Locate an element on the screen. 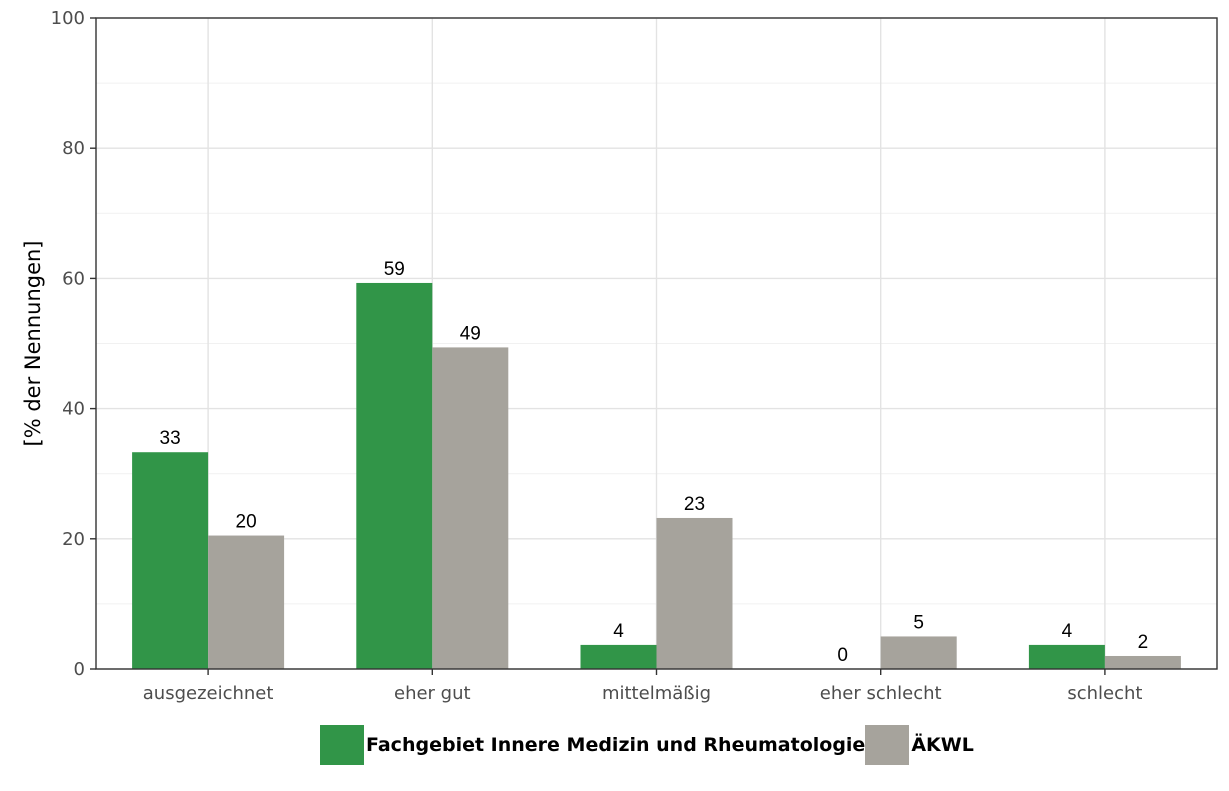 Image resolution: width=1229 pixels, height=791 pixels. data-label: 23 is located at coordinates (694, 504).